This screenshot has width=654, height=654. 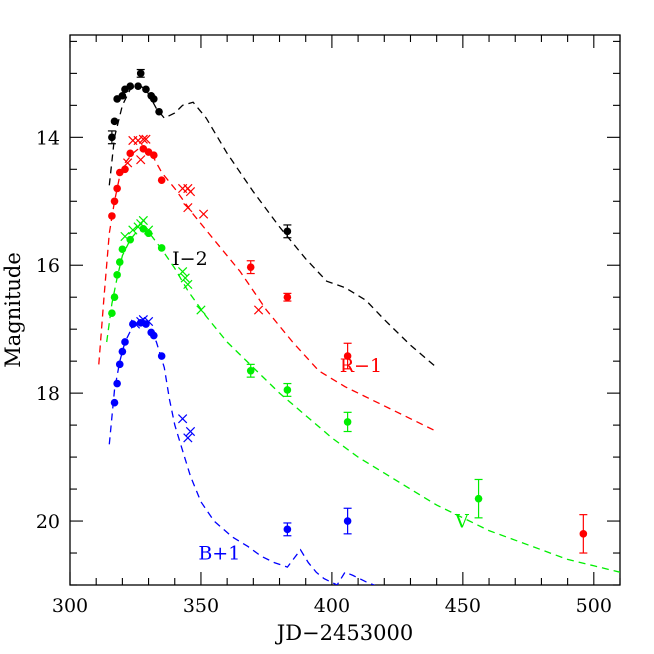 I want to click on series-label-b-1: B+1, so click(x=219, y=553).